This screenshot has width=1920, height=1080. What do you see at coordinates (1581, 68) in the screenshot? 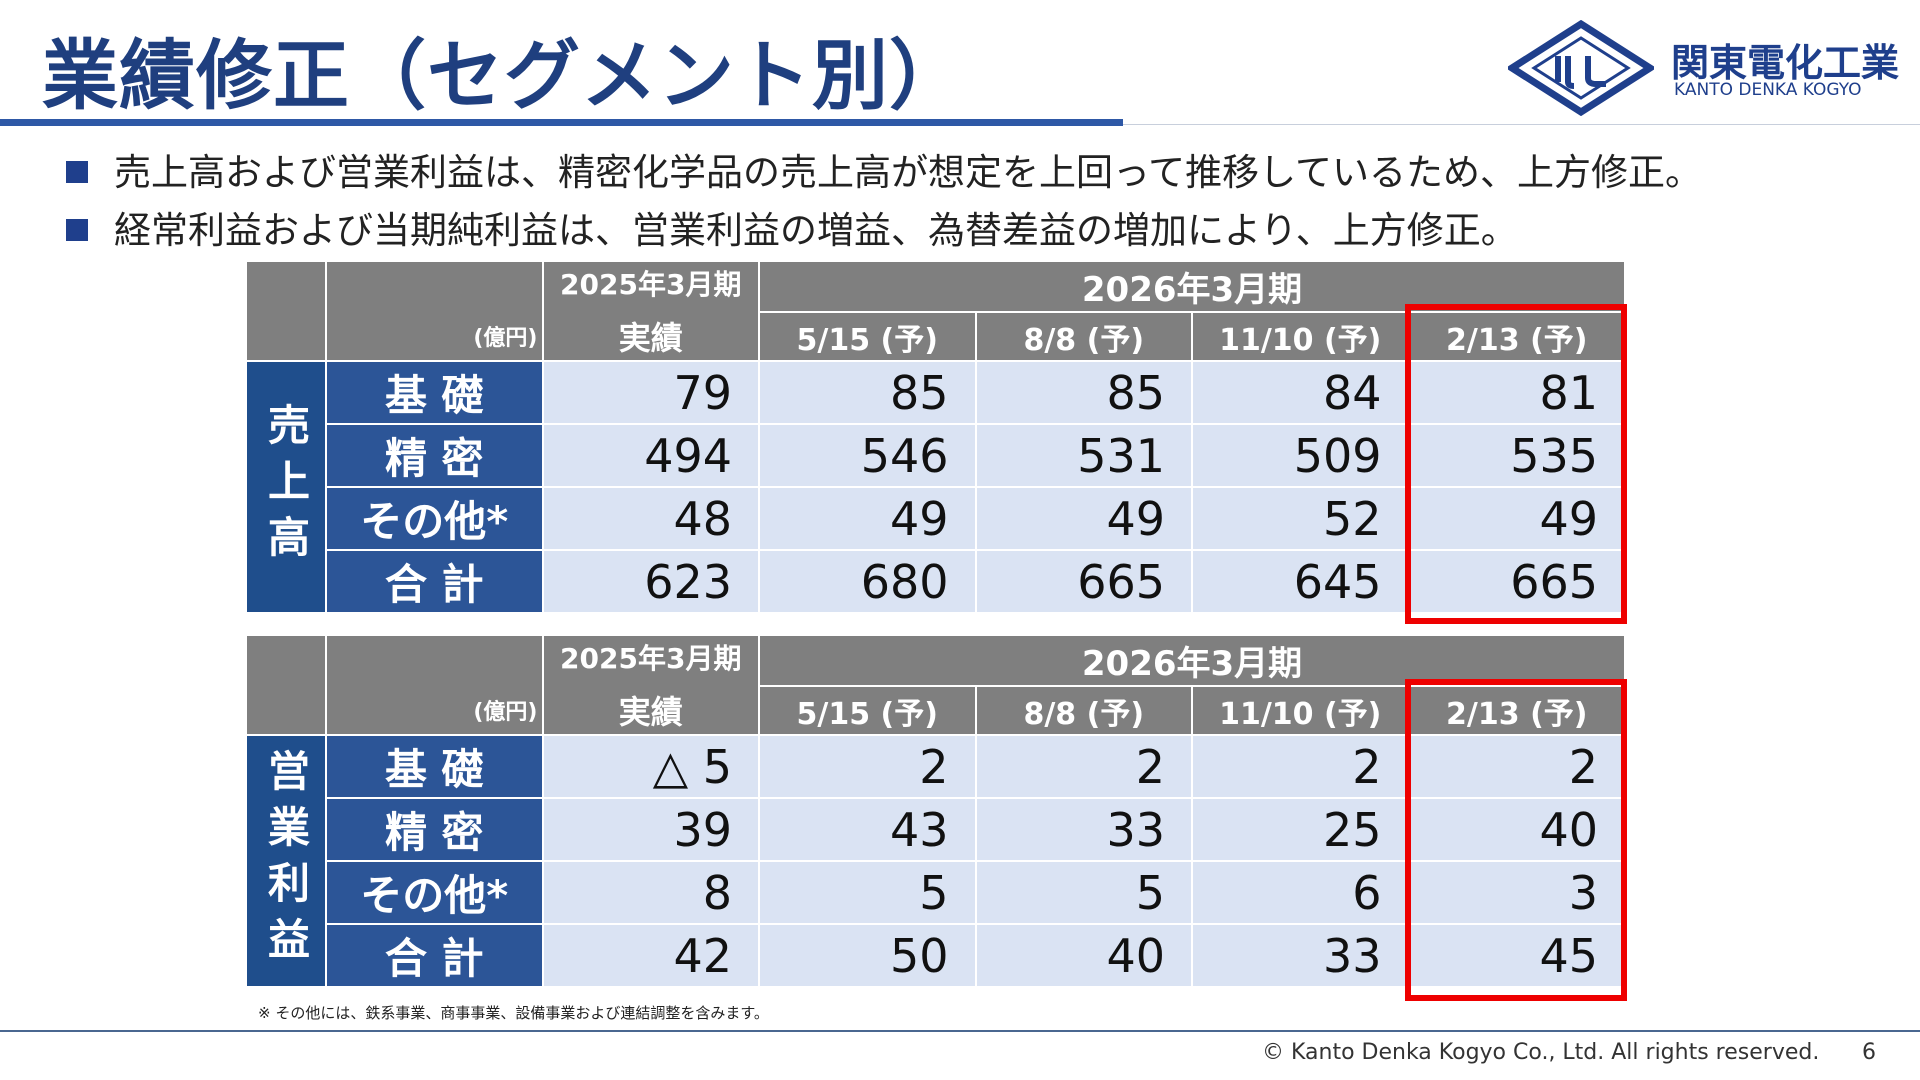
I see `logo-mark` at bounding box center [1581, 68].